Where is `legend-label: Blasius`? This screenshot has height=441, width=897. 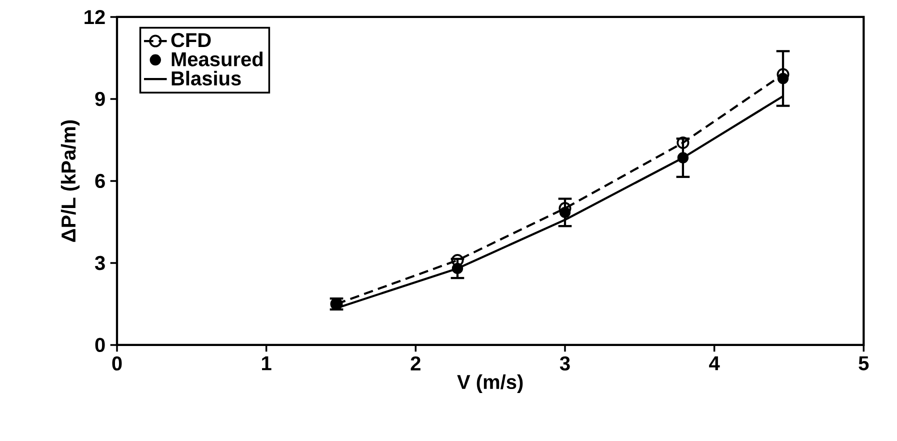 legend-label: Blasius is located at coordinates (206, 78).